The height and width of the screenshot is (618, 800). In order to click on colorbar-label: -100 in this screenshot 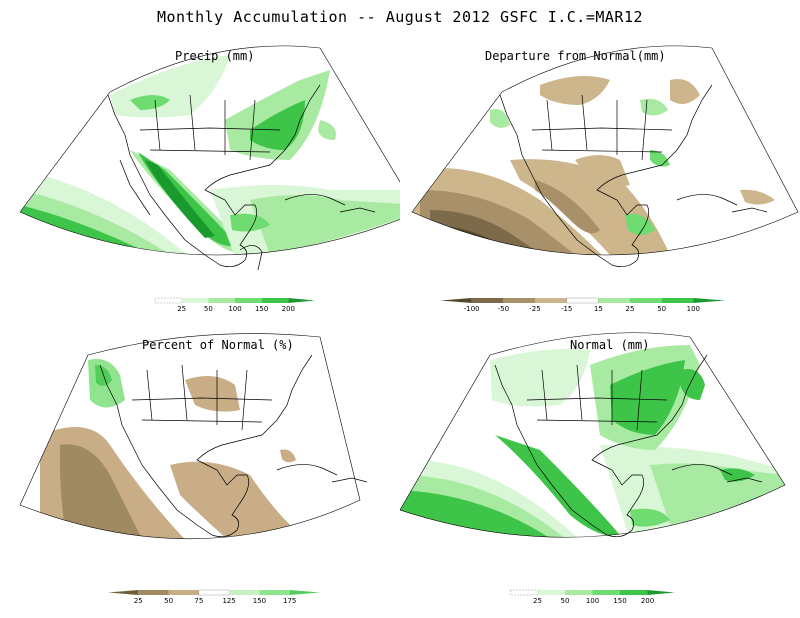, I will do `click(472, 309)`.